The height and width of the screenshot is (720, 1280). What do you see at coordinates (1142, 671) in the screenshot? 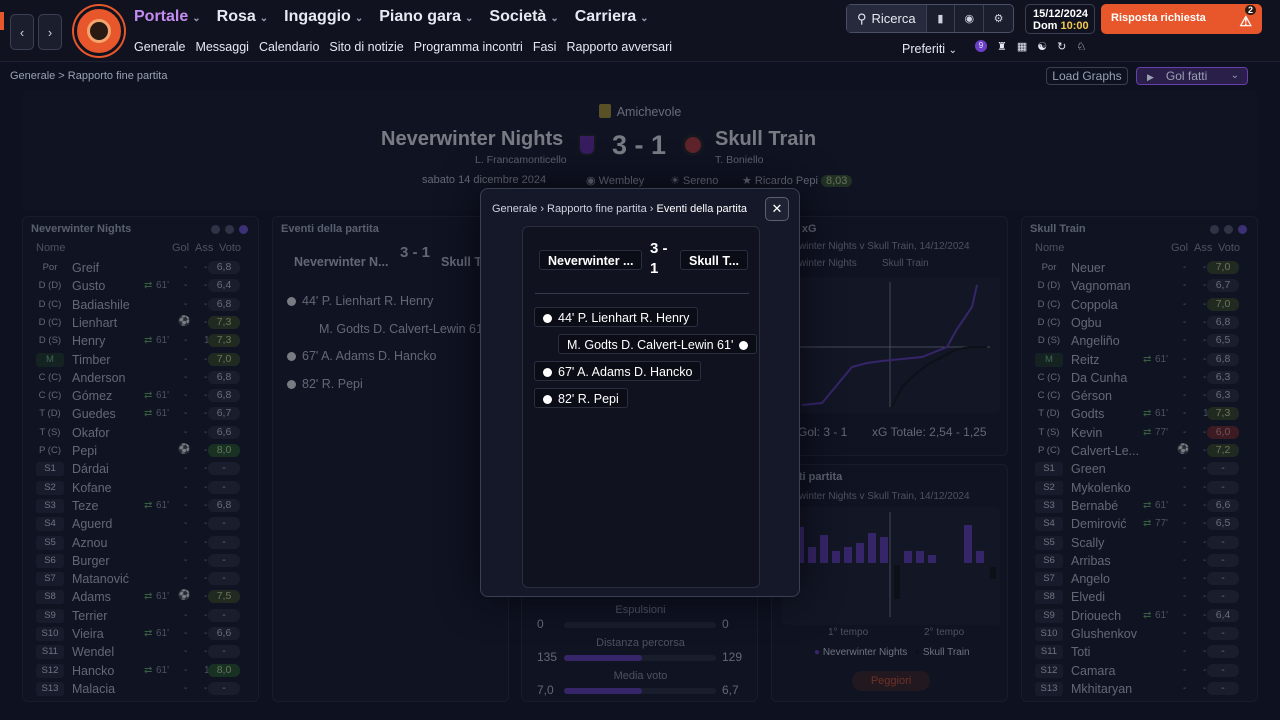
I see `player-row: S12 Camara - - -` at bounding box center [1142, 671].